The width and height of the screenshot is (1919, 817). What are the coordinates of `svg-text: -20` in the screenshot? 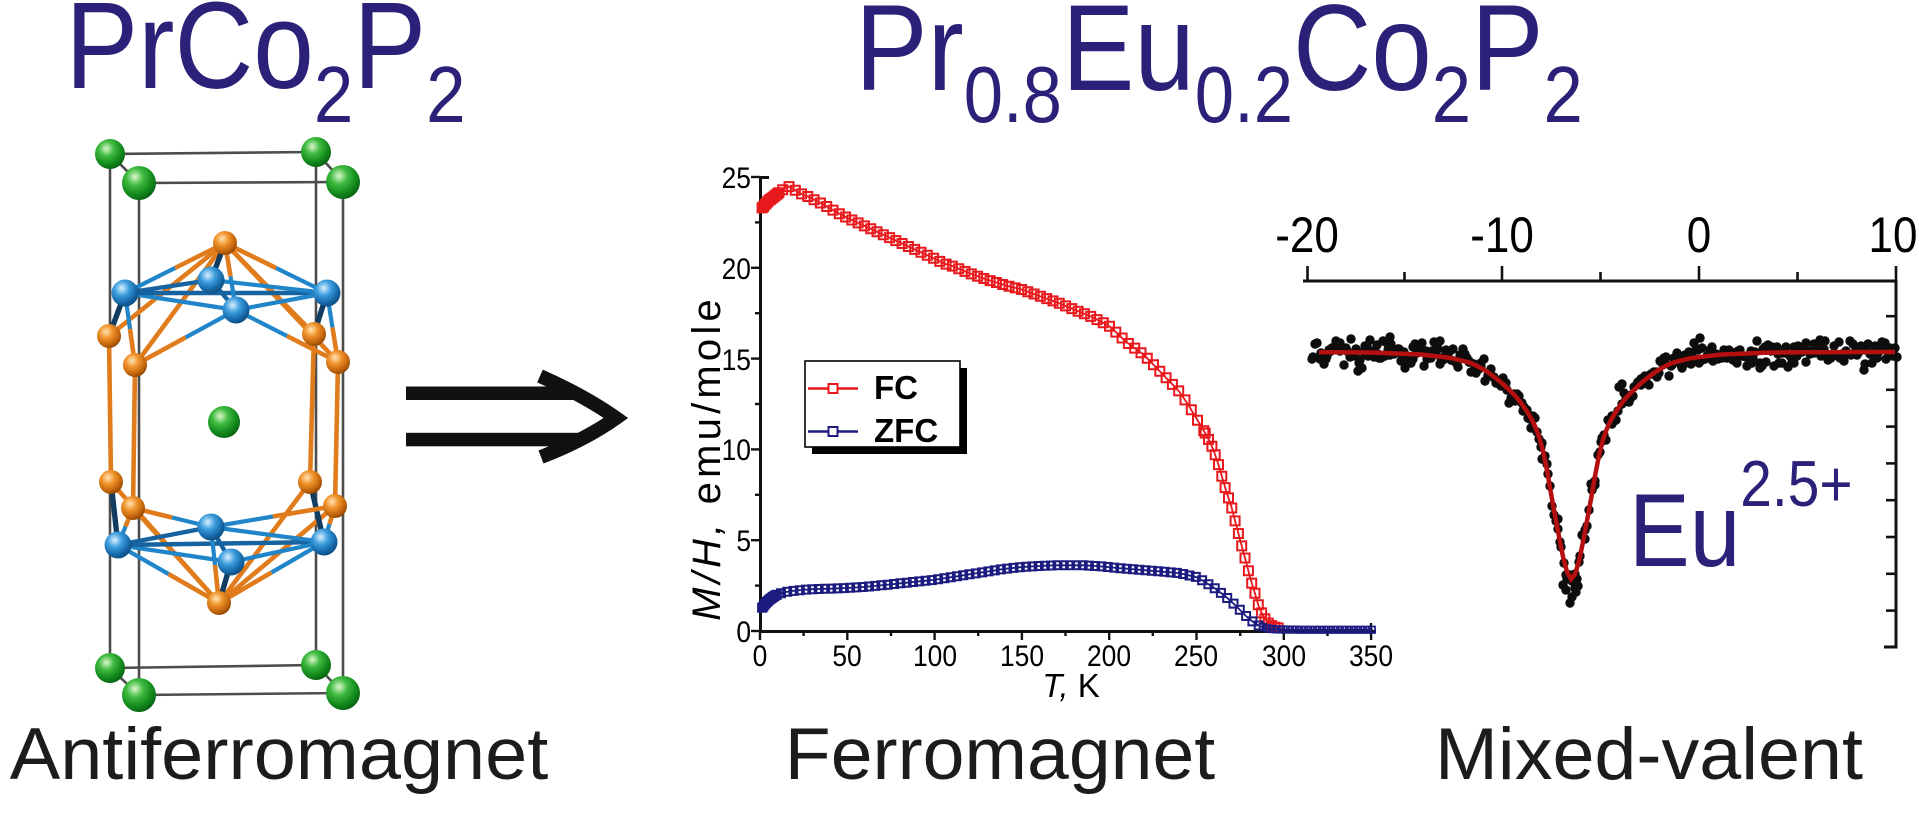 It's located at (1307, 234).